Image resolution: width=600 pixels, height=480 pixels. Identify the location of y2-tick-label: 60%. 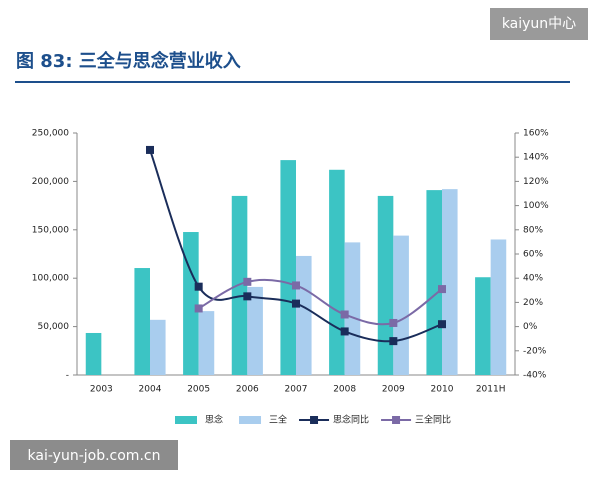
(533, 255).